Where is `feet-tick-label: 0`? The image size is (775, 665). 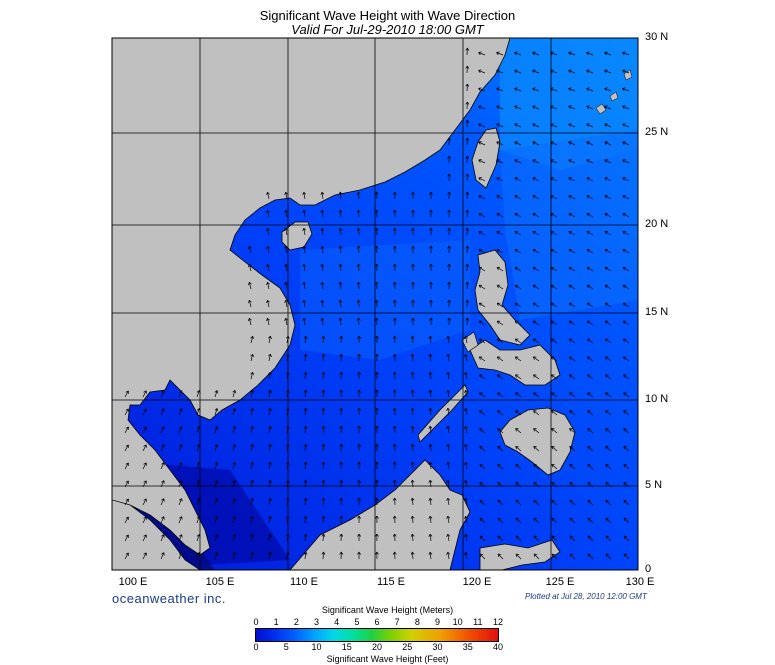
feet-tick-label: 0 is located at coordinates (256, 647).